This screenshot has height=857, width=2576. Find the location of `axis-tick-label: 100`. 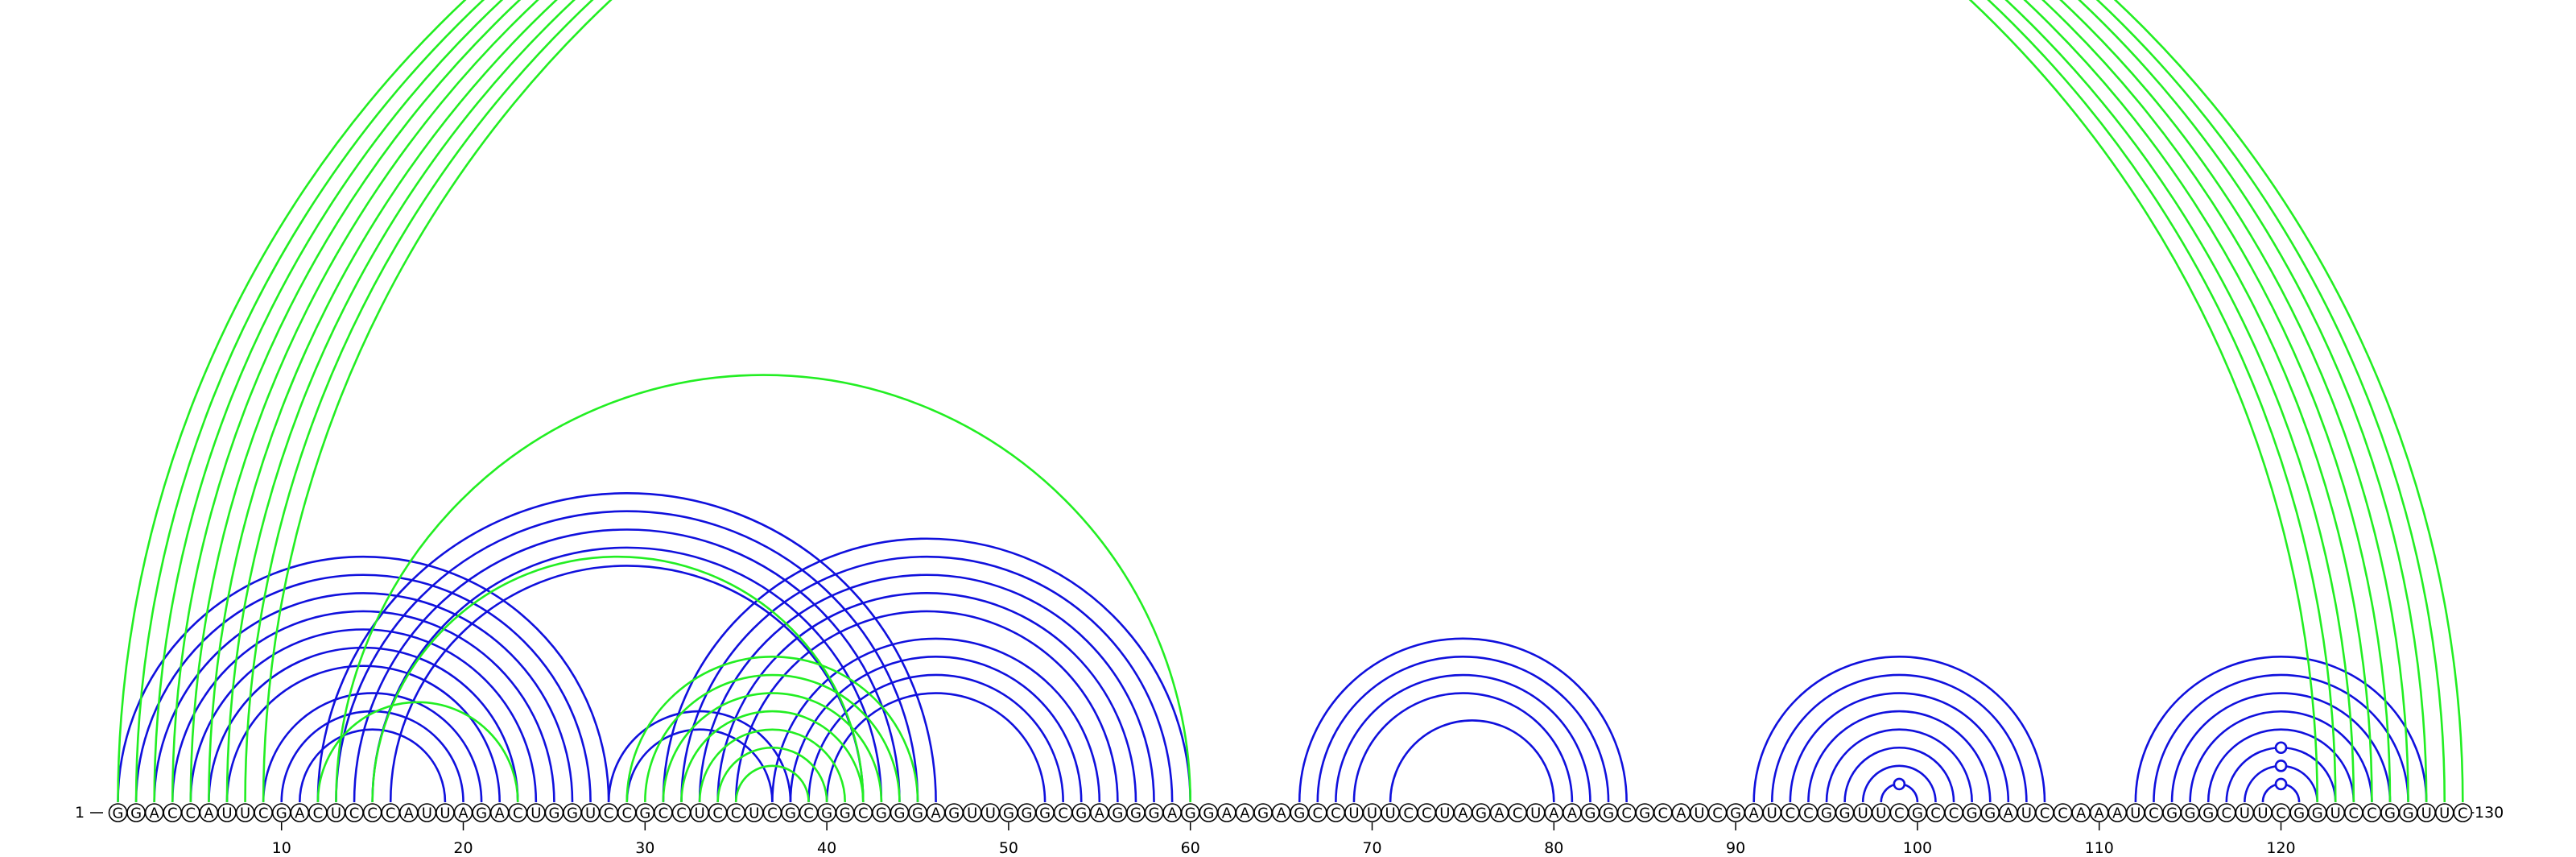

axis-tick-label: 100 is located at coordinates (1917, 848).